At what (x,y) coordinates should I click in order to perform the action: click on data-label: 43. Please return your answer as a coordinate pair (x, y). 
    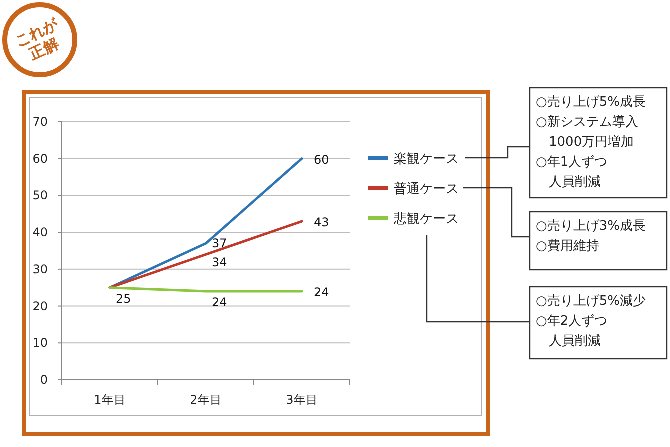
    Looking at the image, I should click on (322, 223).